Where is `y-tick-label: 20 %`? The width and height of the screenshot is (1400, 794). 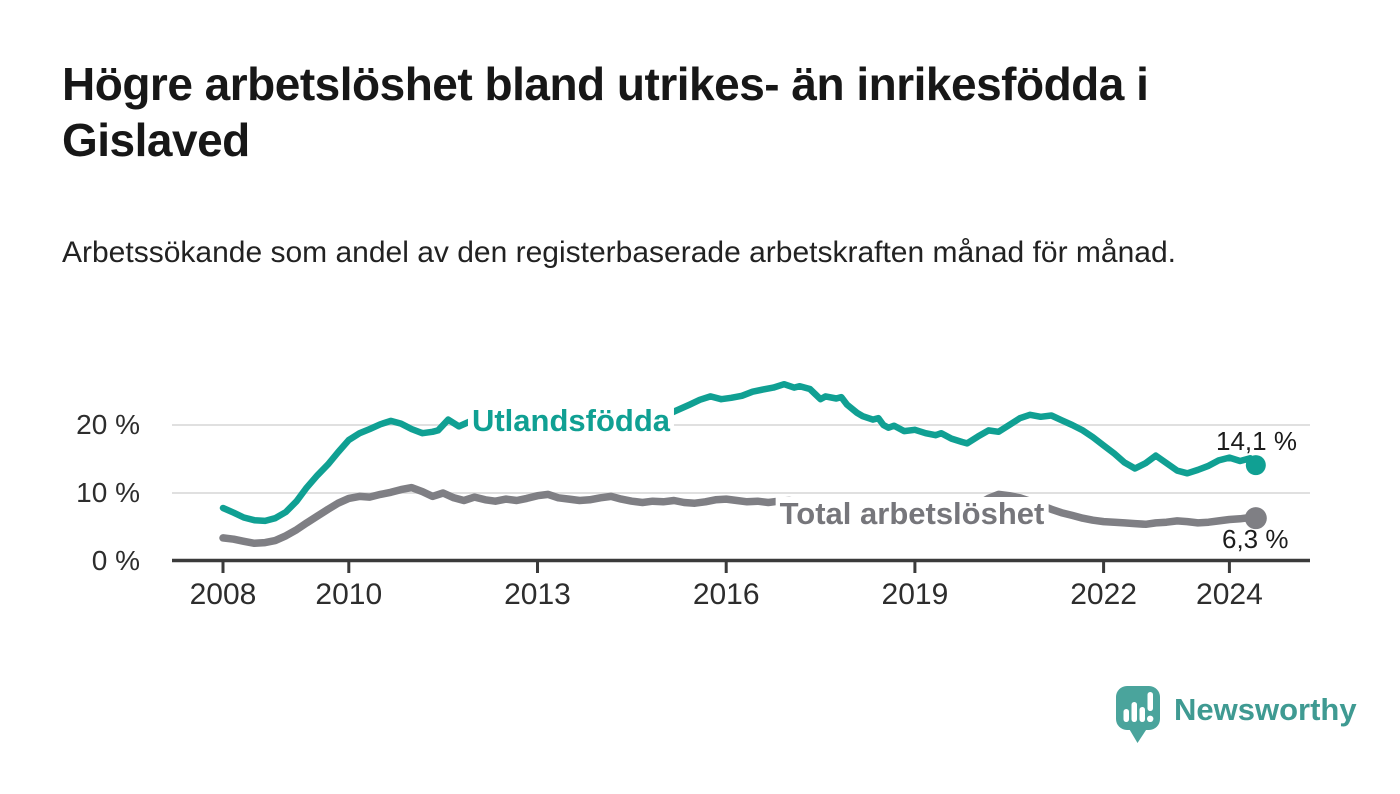
y-tick-label: 20 % is located at coordinates (108, 424).